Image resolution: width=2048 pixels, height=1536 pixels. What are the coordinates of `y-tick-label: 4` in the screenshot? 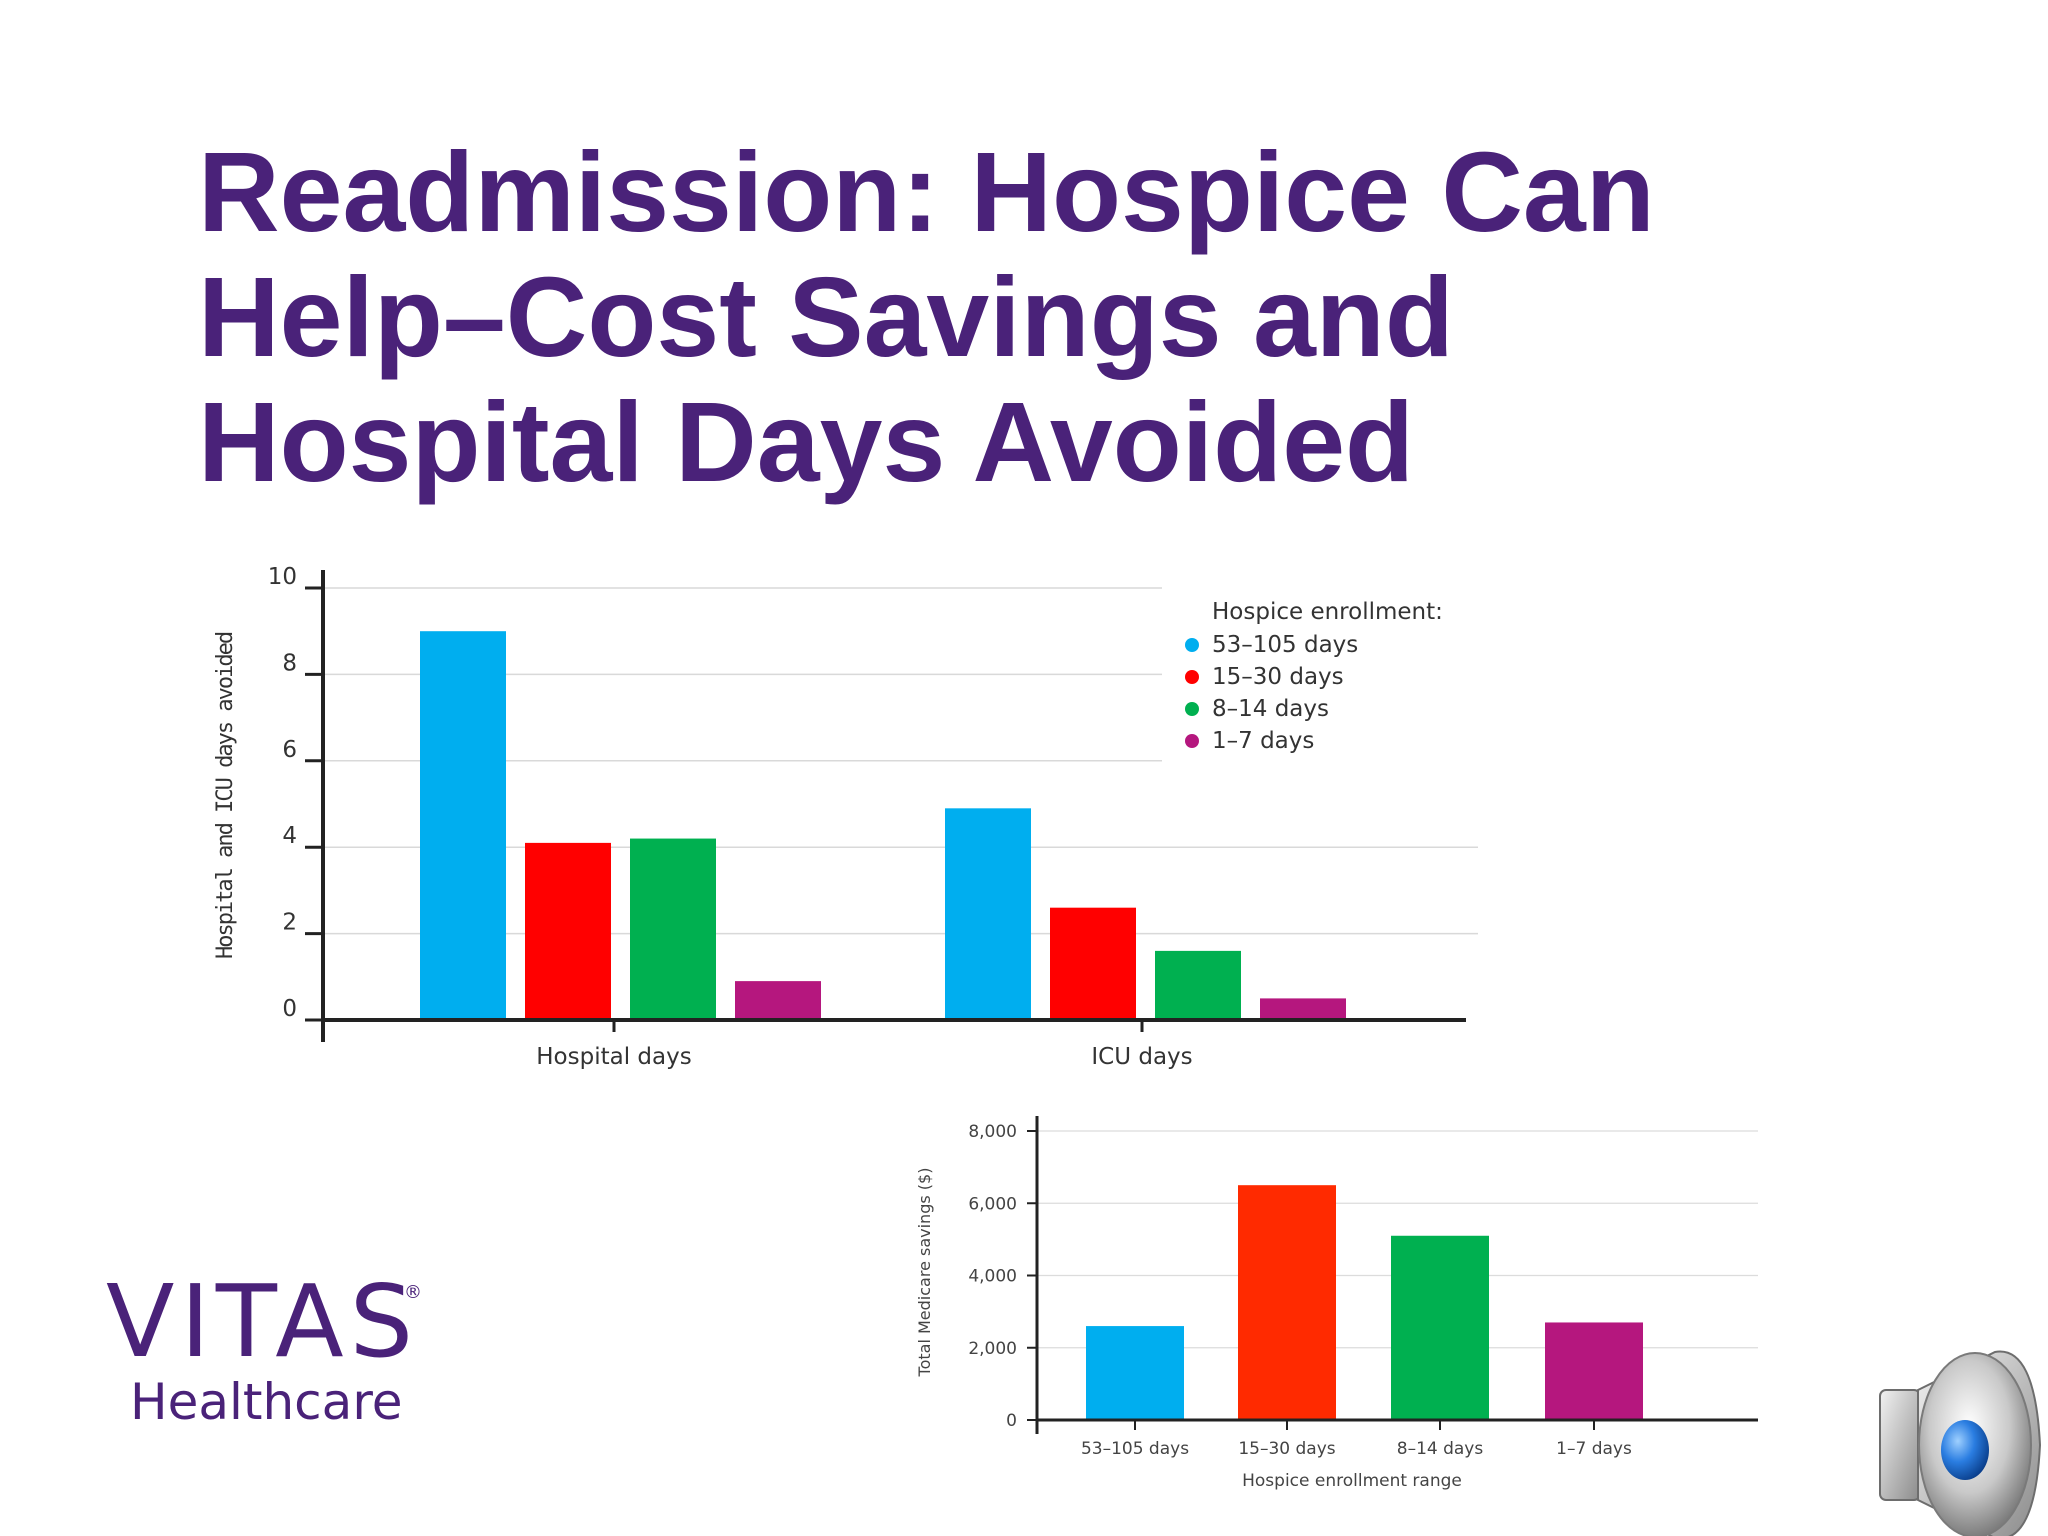 It's located at (289, 836).